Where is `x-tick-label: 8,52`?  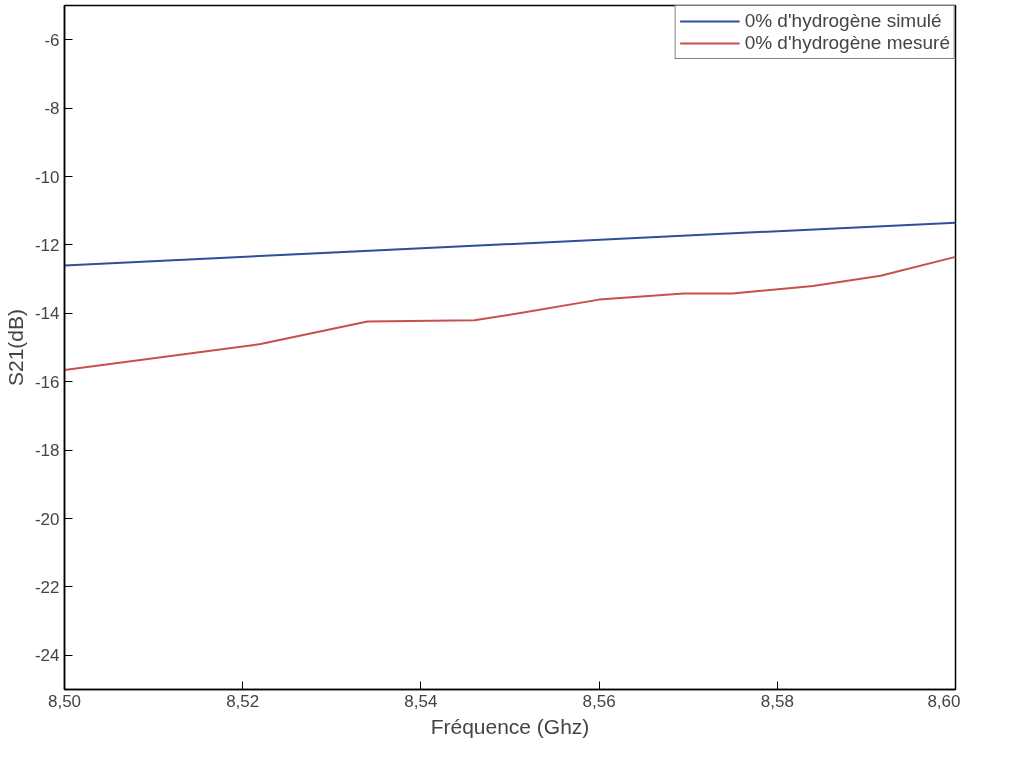
x-tick-label: 8,52 is located at coordinates (243, 701).